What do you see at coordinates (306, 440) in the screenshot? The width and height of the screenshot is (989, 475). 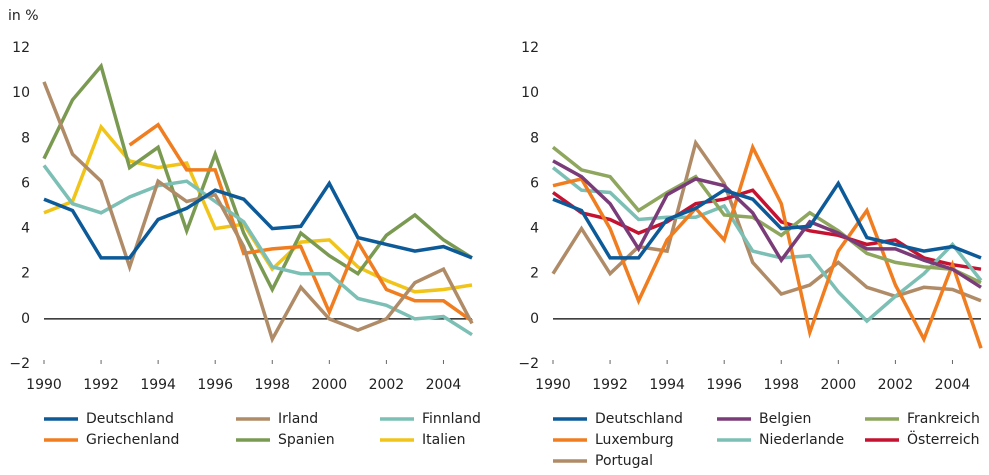 I see `legend-label: Spanien` at bounding box center [306, 440].